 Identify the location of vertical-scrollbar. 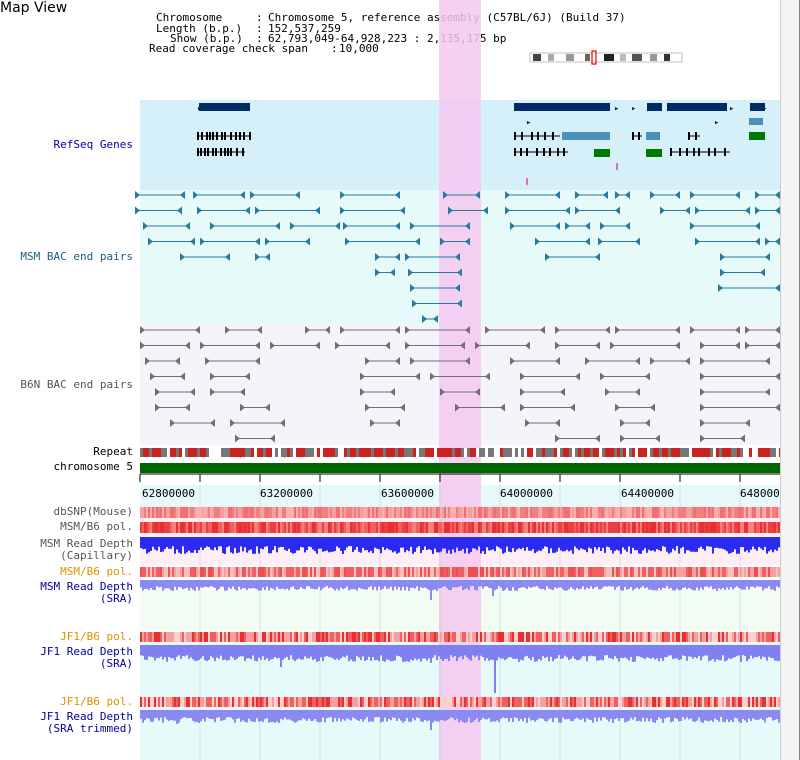
(789, 380).